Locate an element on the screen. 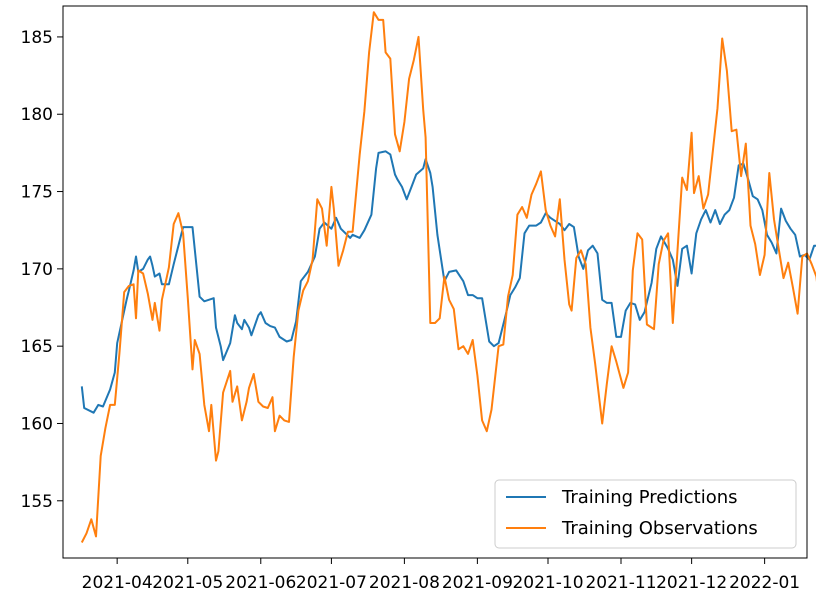 The width and height of the screenshot is (816, 602). x-tick-label: 2021-10 is located at coordinates (547, 583).